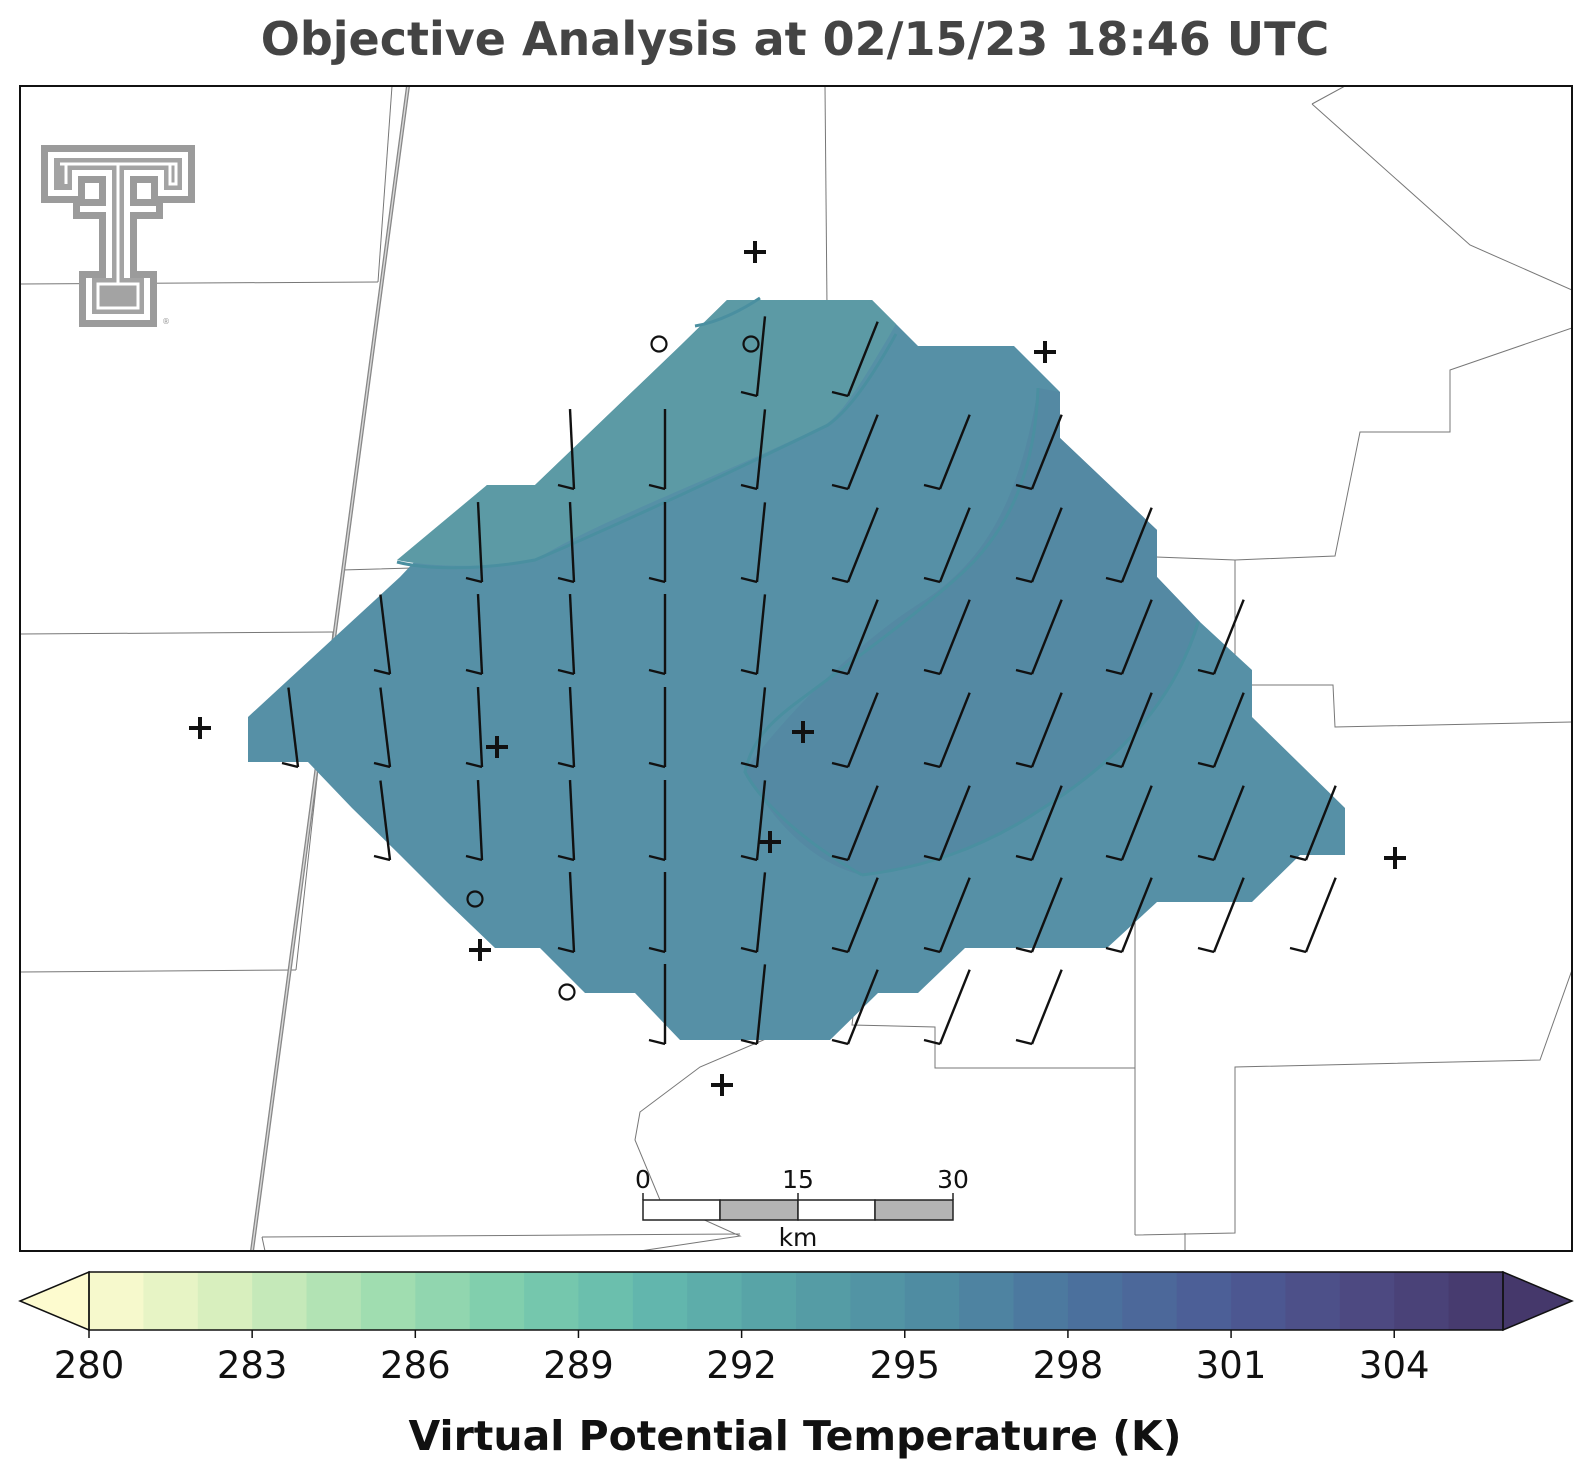  Describe the element at coordinates (1538, 1301) in the screenshot. I see `colorbar-extend-high` at that location.